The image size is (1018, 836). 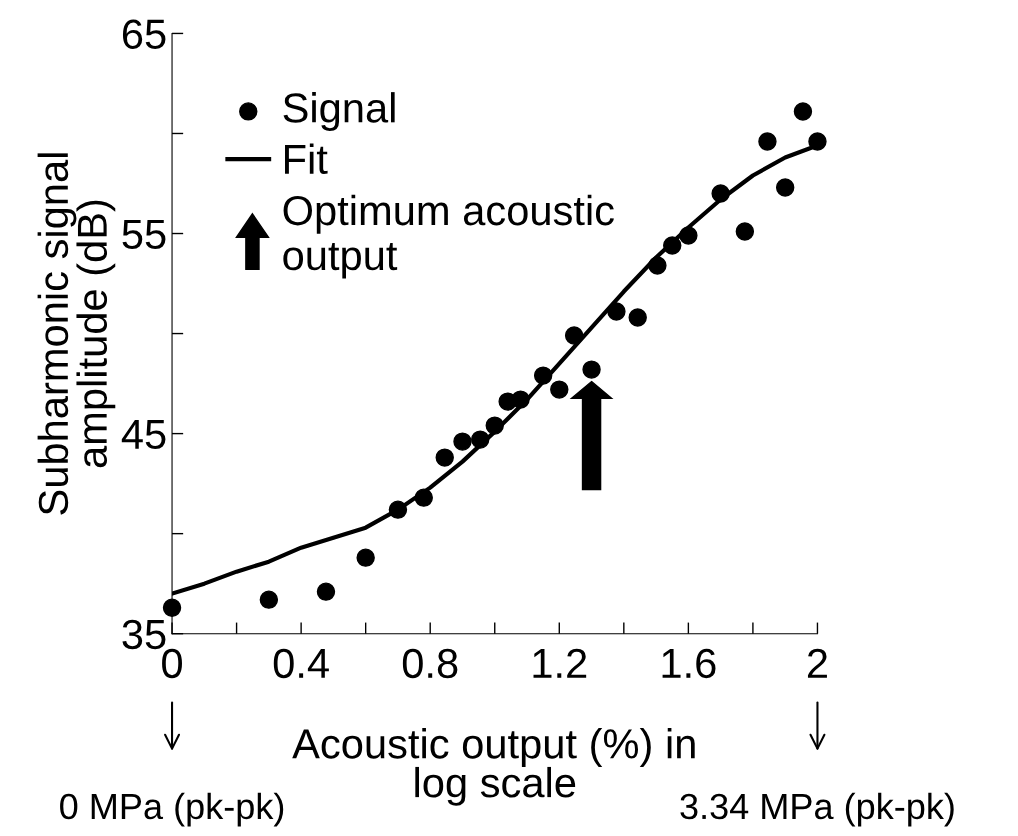 What do you see at coordinates (817, 663) in the screenshot?
I see `x-tick-label: 2` at bounding box center [817, 663].